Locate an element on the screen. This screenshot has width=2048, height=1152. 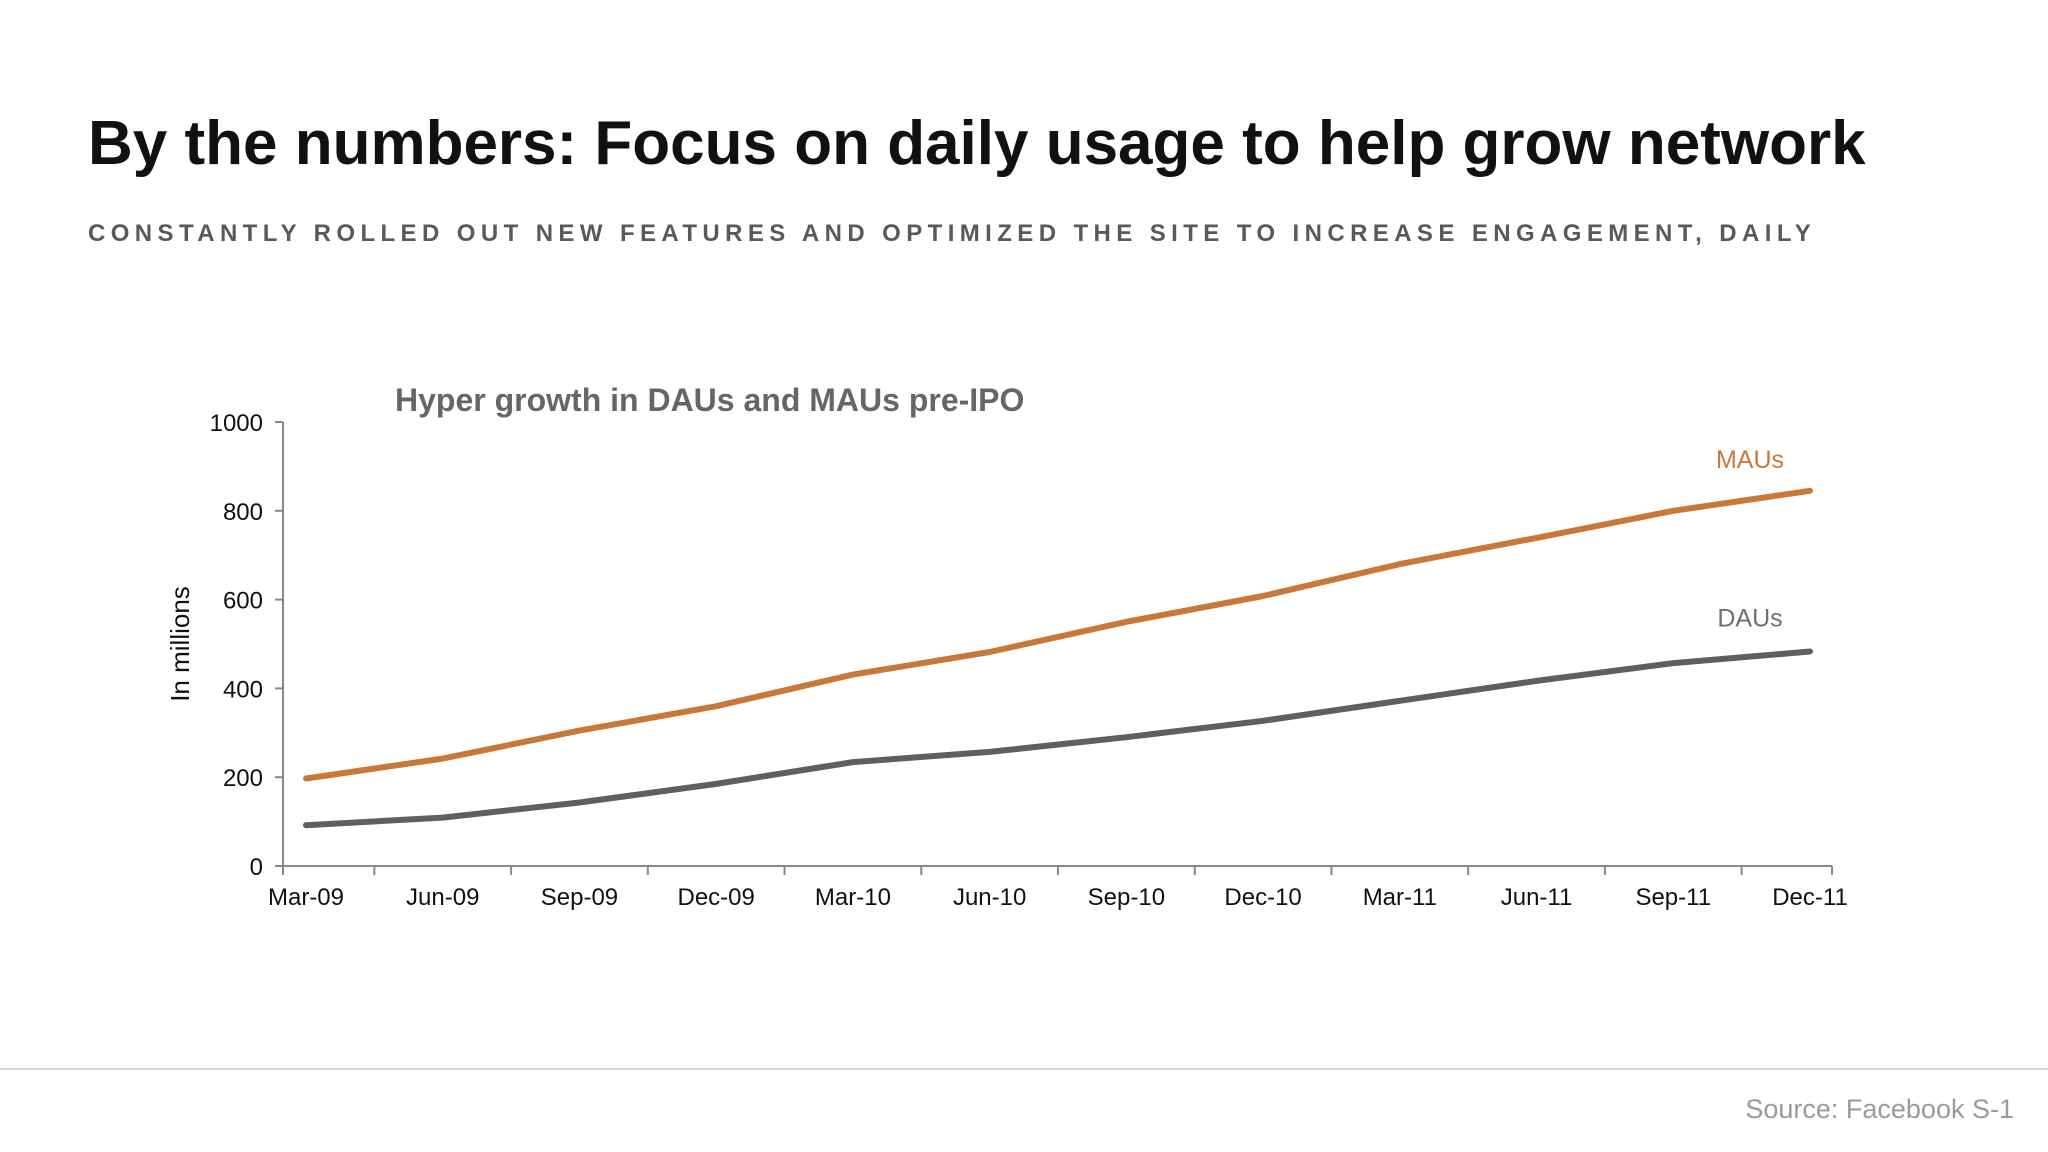
x-tick-label: Dec-10 is located at coordinates (1262, 897).